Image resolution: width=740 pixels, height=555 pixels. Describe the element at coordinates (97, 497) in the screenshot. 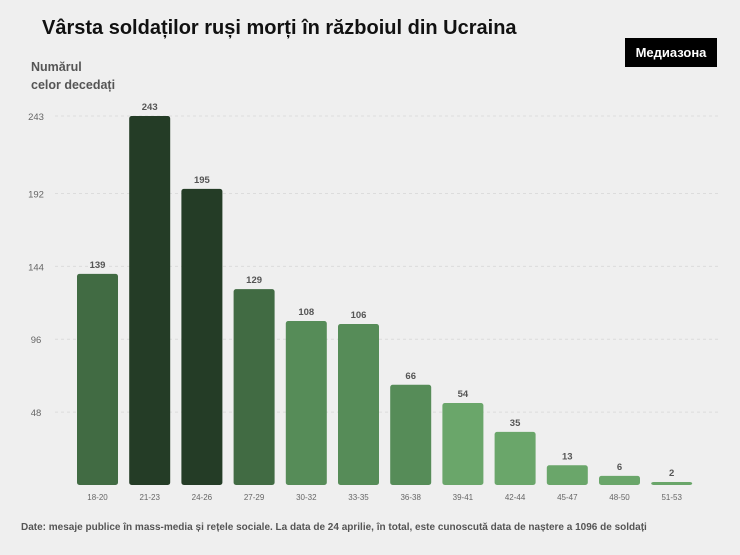

I see `x-tick-label: 18-20` at that location.